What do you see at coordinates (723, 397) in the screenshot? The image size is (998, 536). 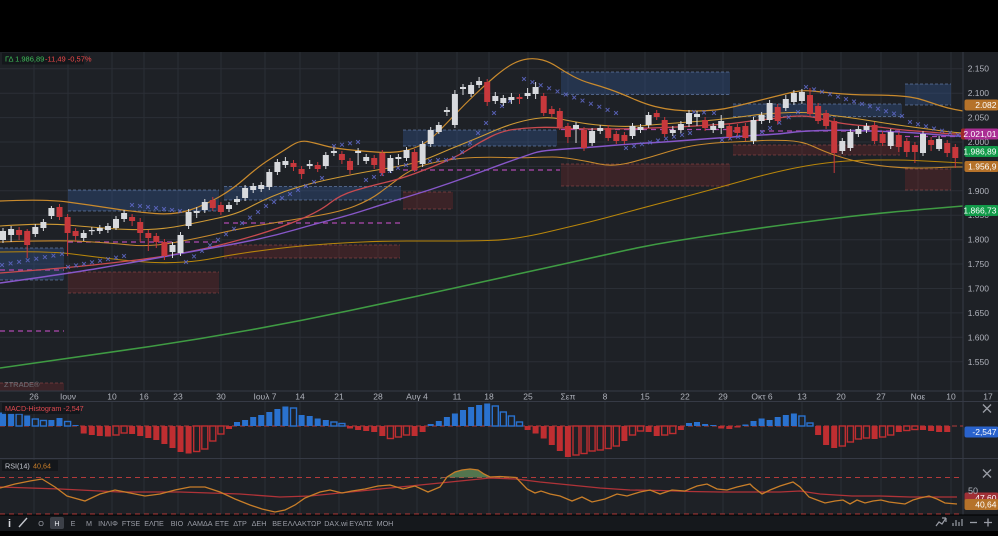 I see `svg-text: 29` at bounding box center [723, 397].